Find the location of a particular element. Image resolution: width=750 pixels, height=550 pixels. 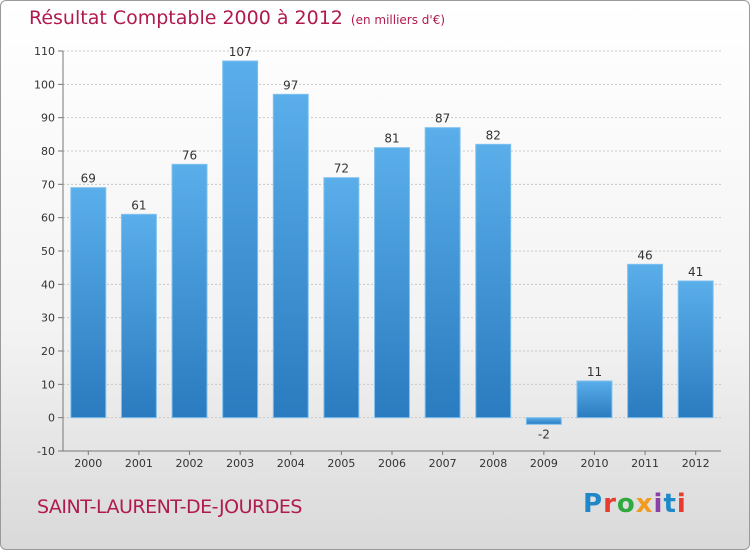

bar-2002 is located at coordinates (189, 291).